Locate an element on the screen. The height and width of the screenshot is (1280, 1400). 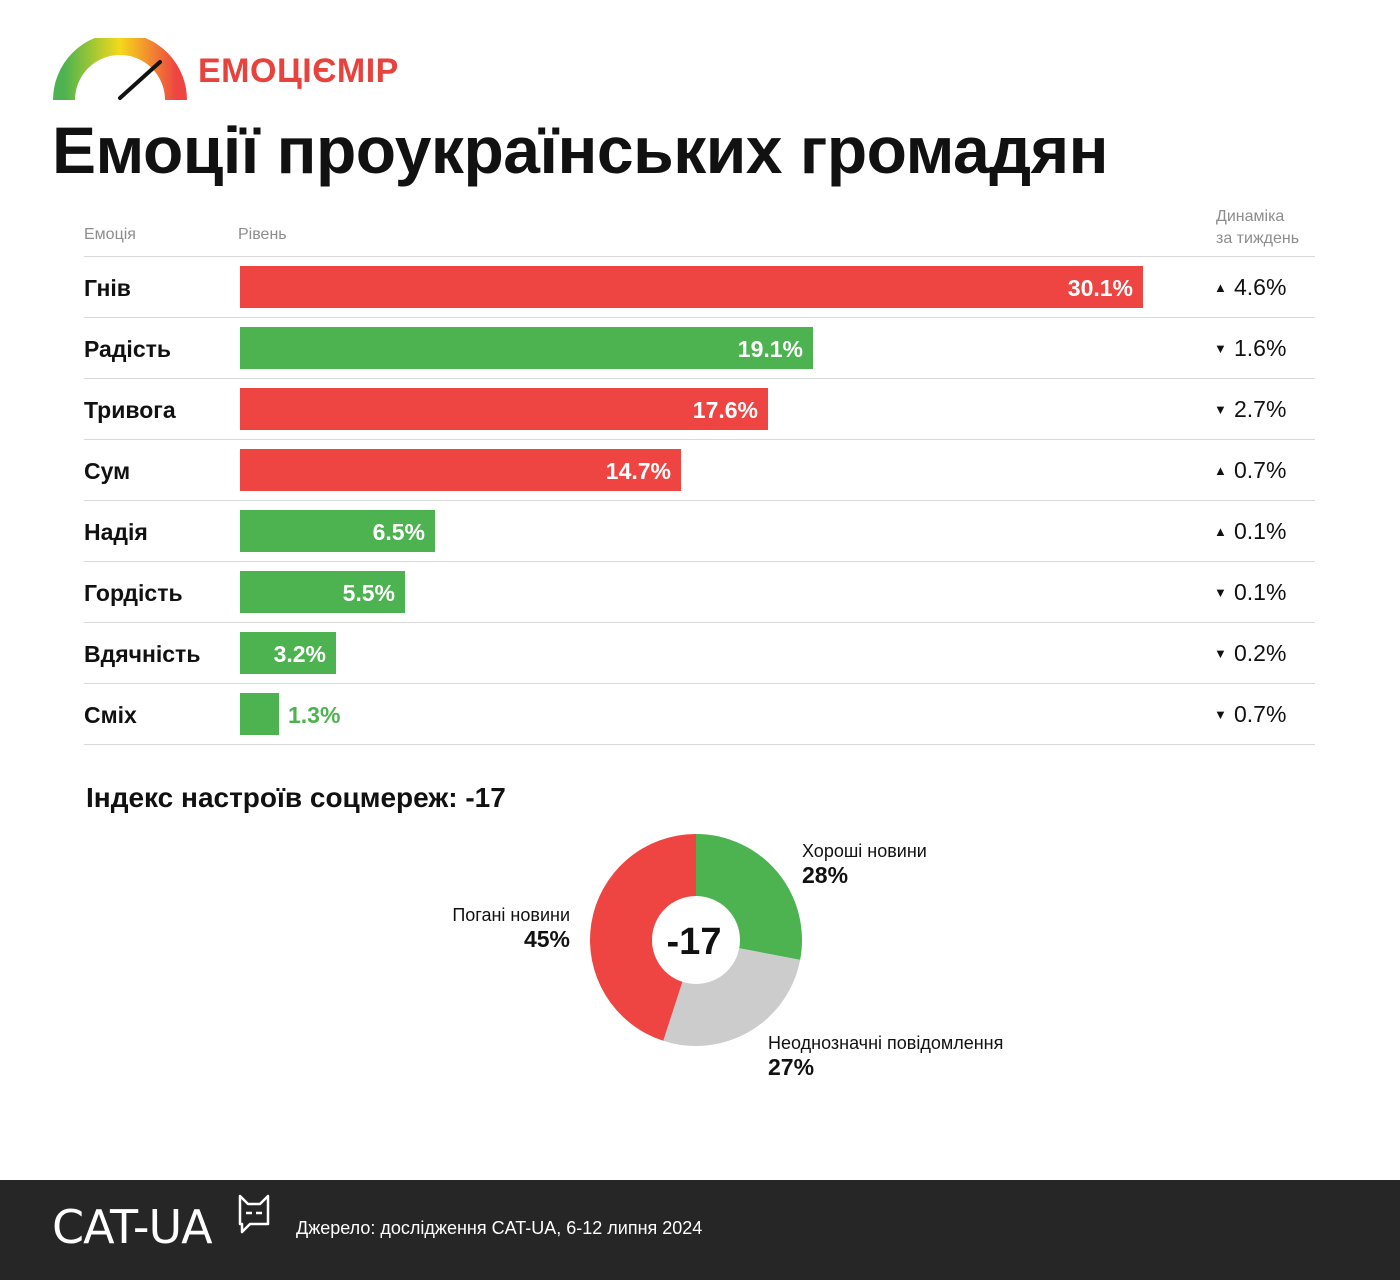
emotion-label: Гнів is located at coordinates (107, 288).